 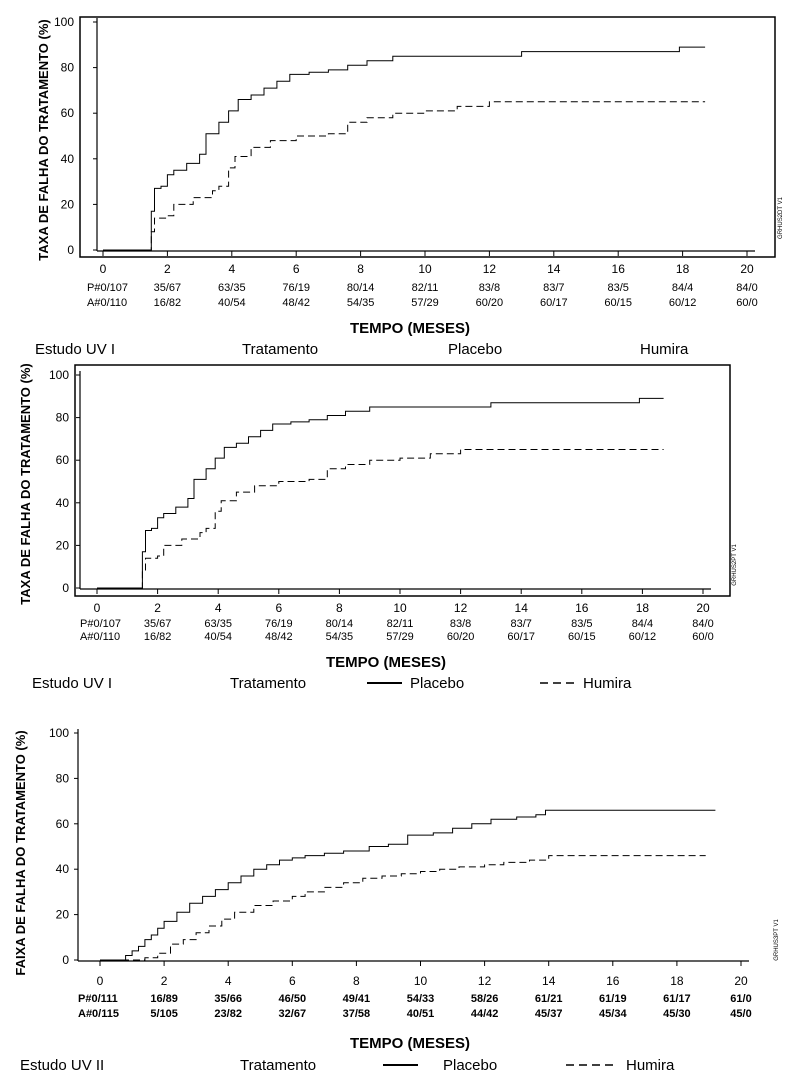 What do you see at coordinates (356, 981) in the screenshot?
I see `x-tick-label: 8` at bounding box center [356, 981].